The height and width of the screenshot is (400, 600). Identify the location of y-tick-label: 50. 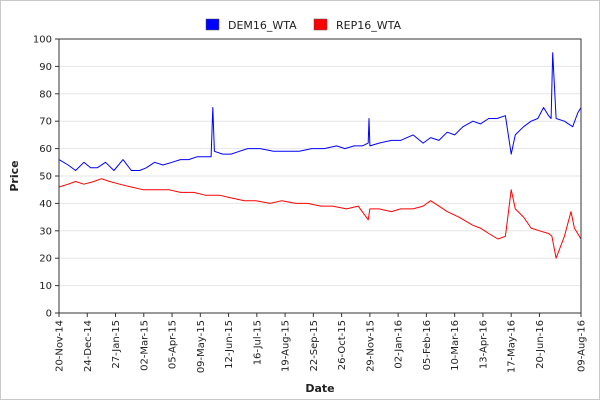
(45, 177).